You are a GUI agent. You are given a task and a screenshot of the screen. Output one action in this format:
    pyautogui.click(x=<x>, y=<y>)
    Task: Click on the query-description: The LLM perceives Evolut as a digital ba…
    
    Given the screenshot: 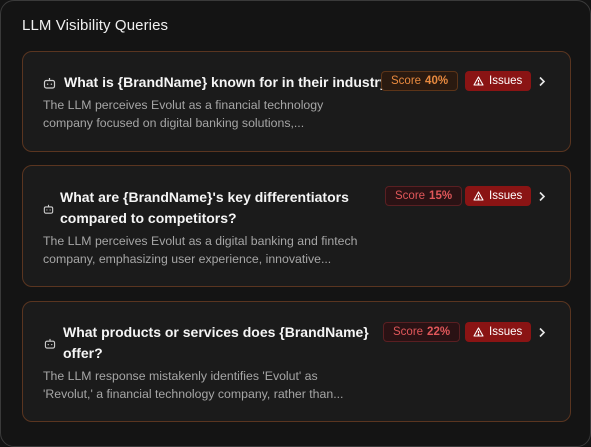 What is the action you would take?
    pyautogui.click(x=200, y=250)
    